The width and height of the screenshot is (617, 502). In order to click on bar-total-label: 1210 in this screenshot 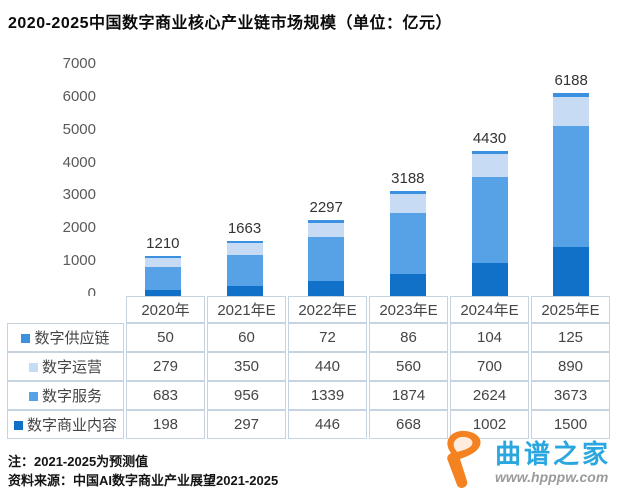, I will do `click(163, 244)`.